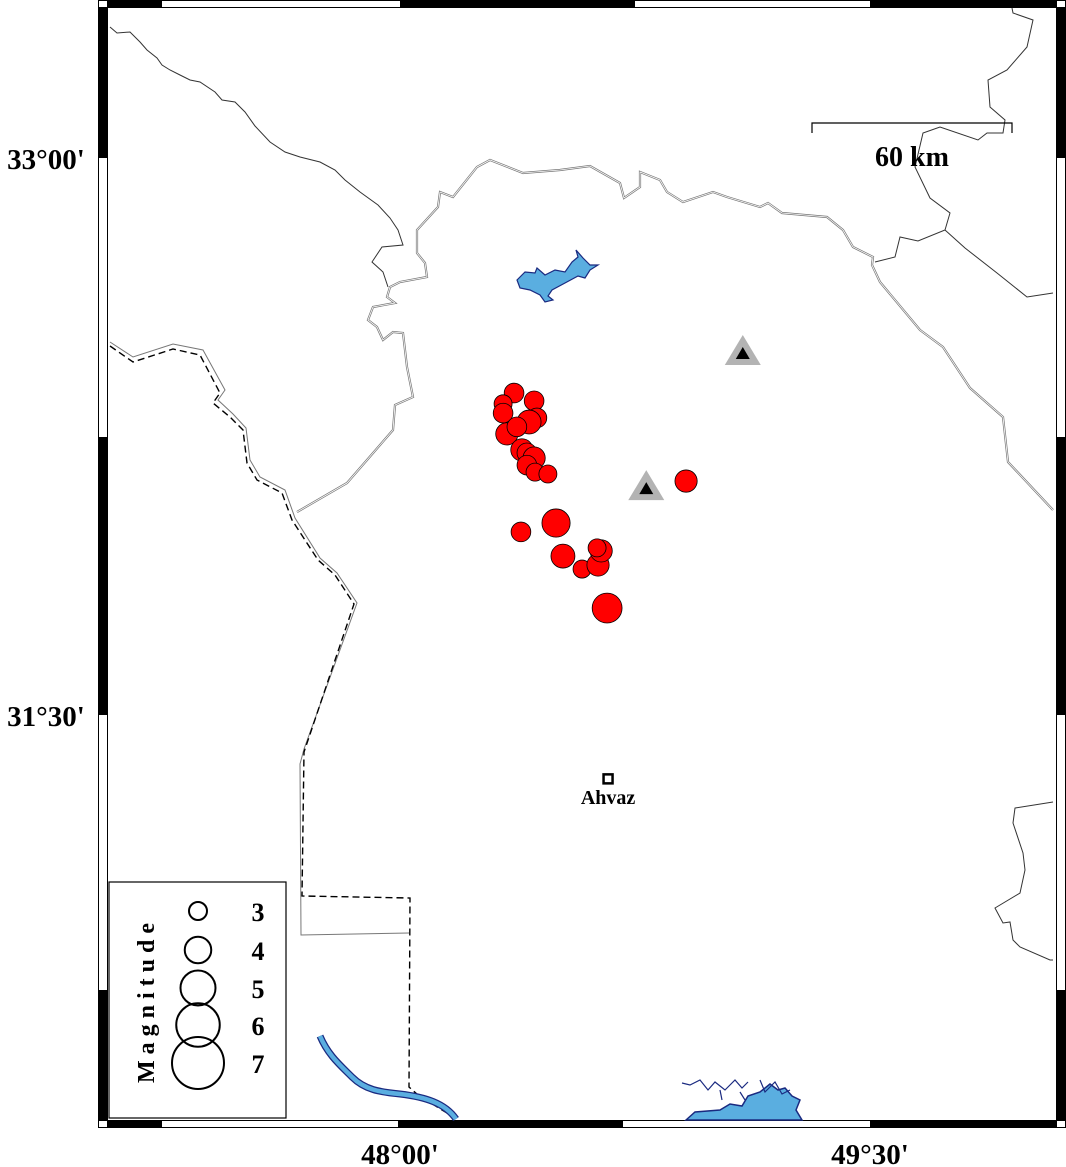 The width and height of the screenshot is (1066, 1167). I want to click on scale-bar-line, so click(912, 127).